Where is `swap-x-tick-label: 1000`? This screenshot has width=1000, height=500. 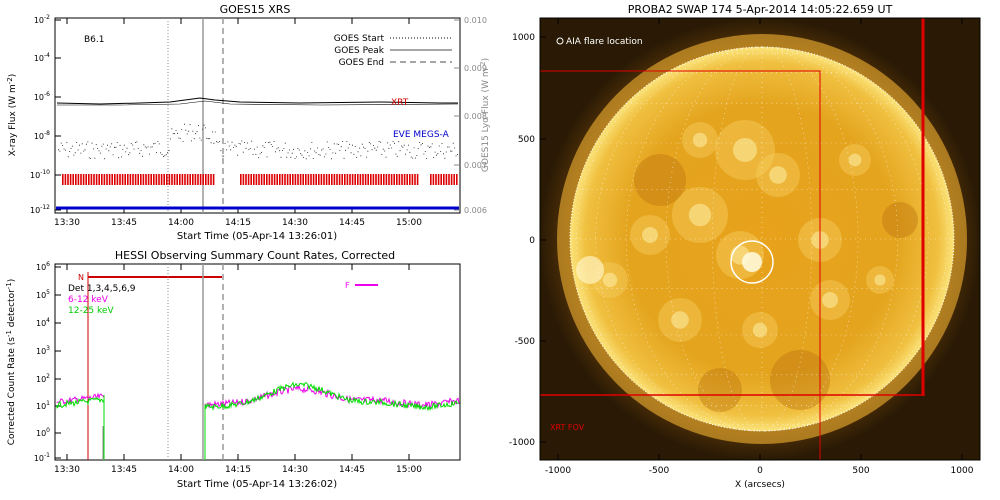 swap-x-tick-label: 1000 is located at coordinates (962, 471).